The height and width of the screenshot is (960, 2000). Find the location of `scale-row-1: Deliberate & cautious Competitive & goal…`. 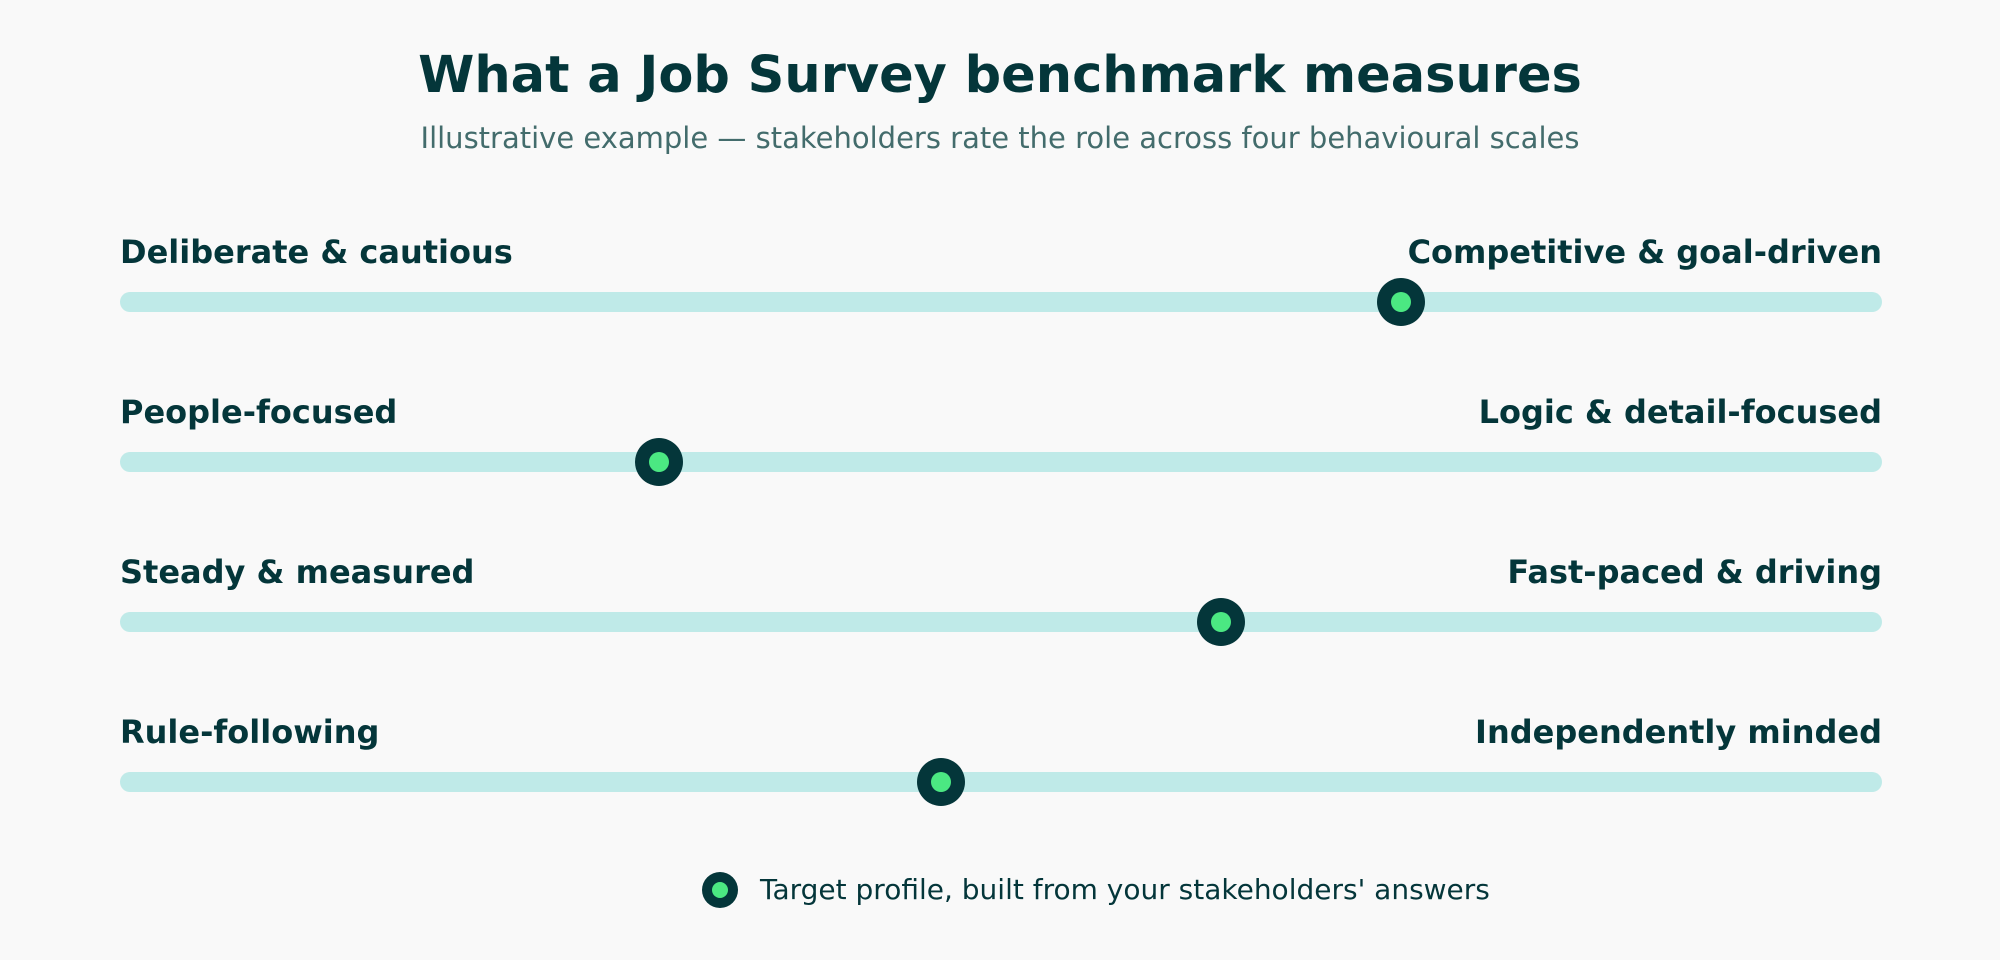

scale-row-1: Deliberate & cautious Competitive & goal… is located at coordinates (1001, 292).